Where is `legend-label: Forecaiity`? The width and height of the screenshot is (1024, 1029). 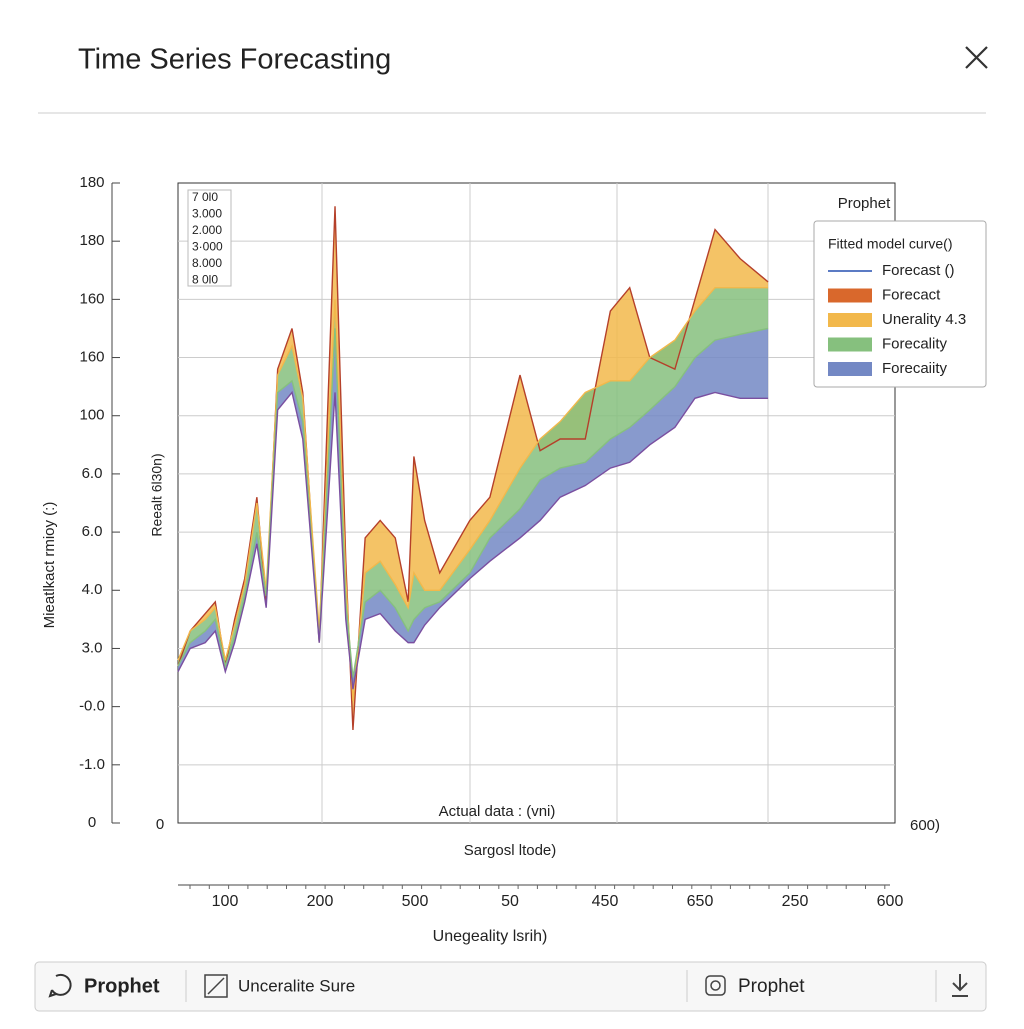
legend-label: Forecaiity is located at coordinates (915, 368).